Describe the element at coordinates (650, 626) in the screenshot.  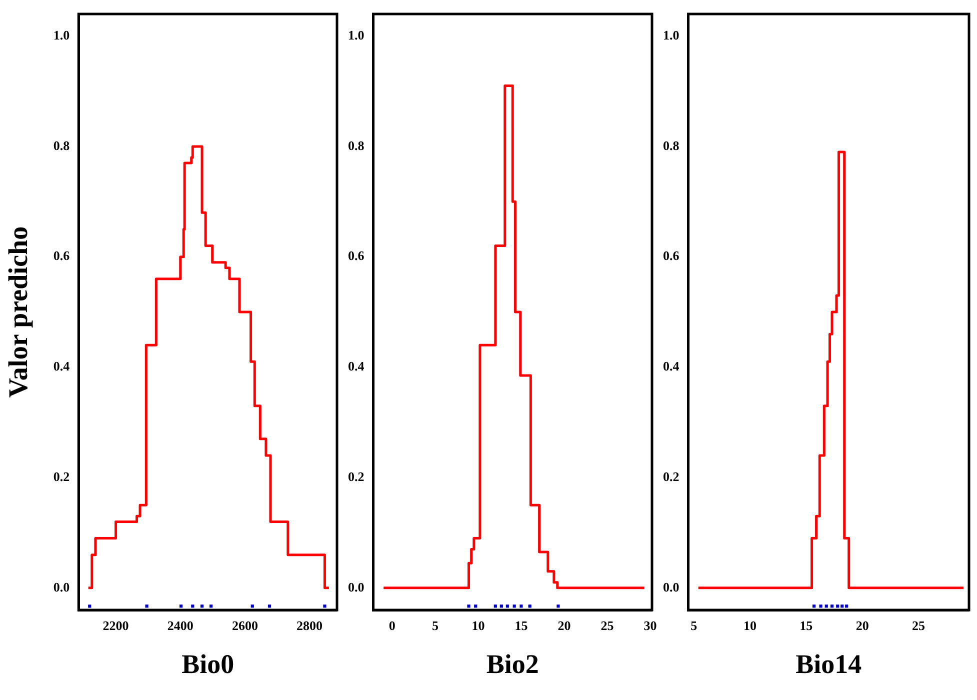
I see `x-tick-label: 30` at that location.